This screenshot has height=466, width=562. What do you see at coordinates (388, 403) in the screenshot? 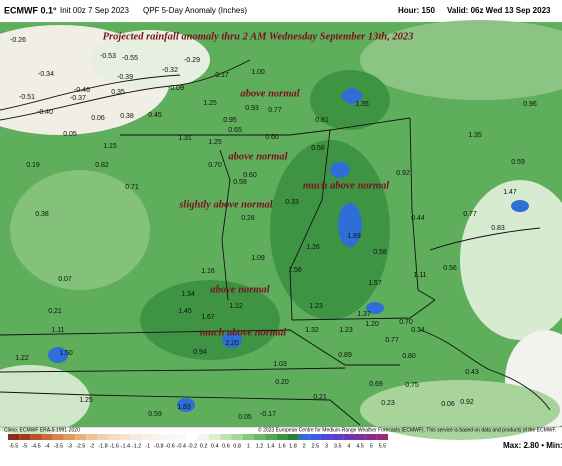
I see `rain-value: 0.23` at bounding box center [388, 403].